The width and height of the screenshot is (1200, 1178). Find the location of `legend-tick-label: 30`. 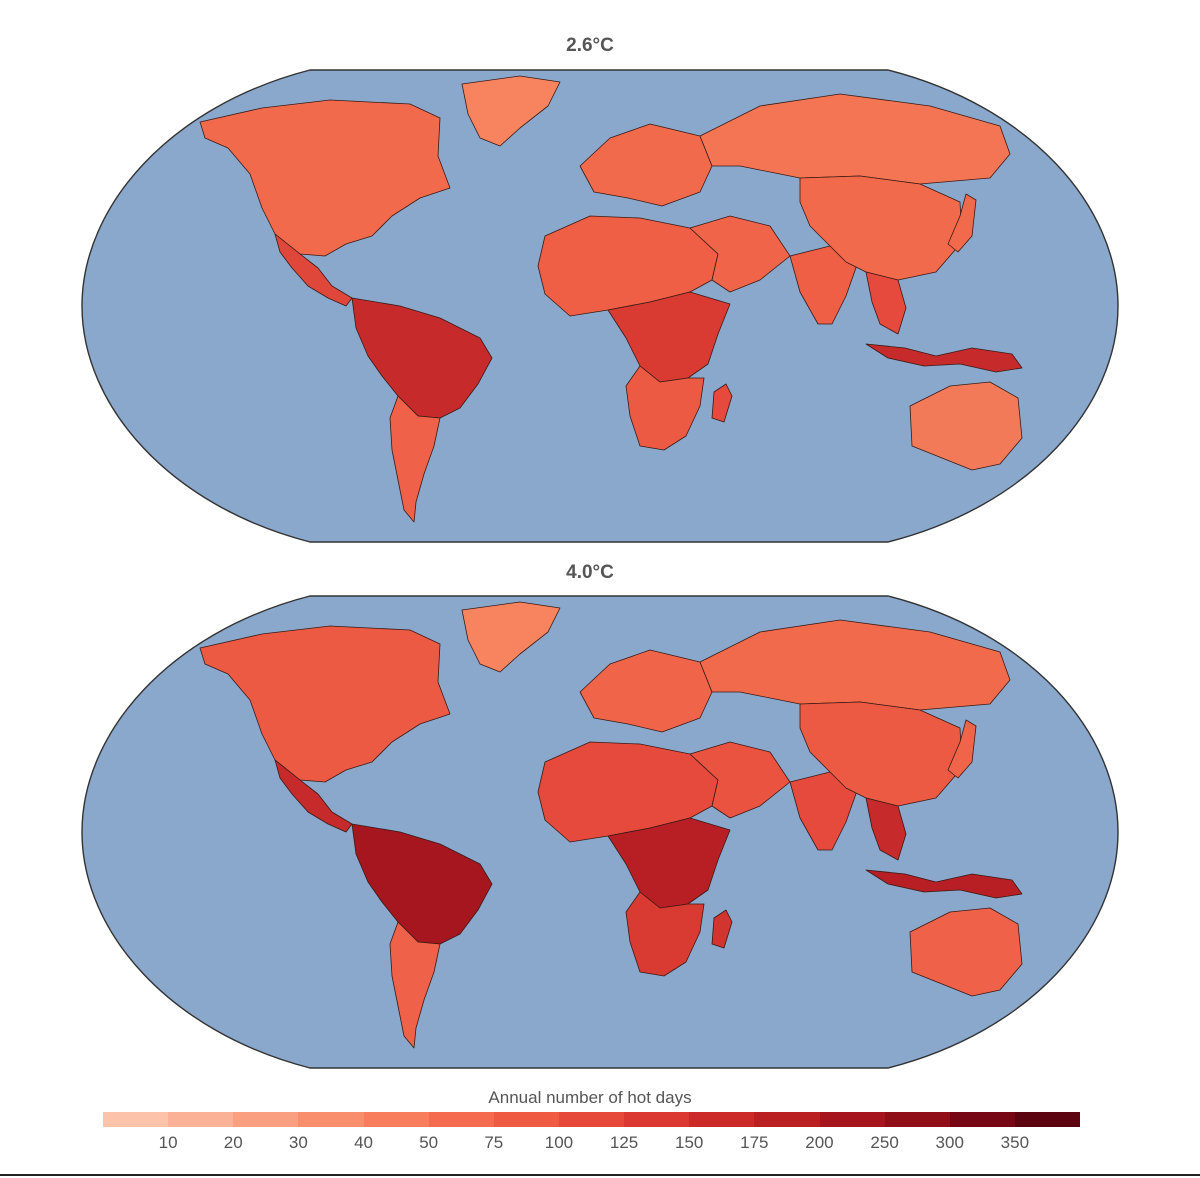

legend-tick-label: 30 is located at coordinates (298, 1142).